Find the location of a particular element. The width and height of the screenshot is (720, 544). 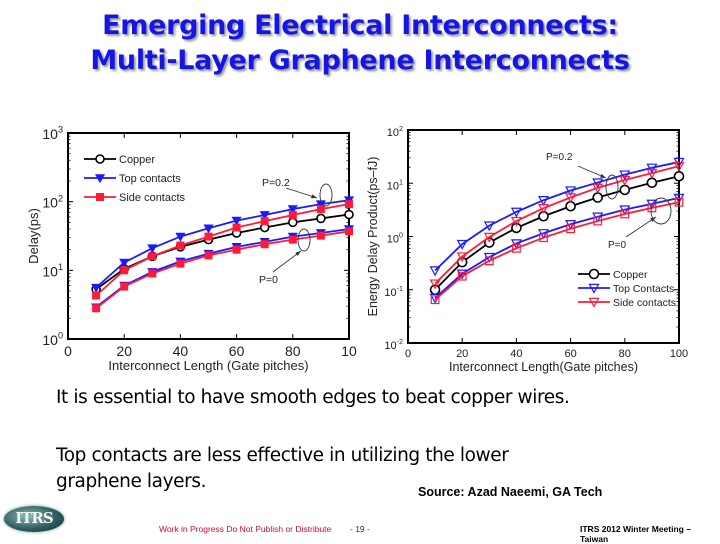

y-tick-label: 10⁻² is located at coordinates (393, 345).